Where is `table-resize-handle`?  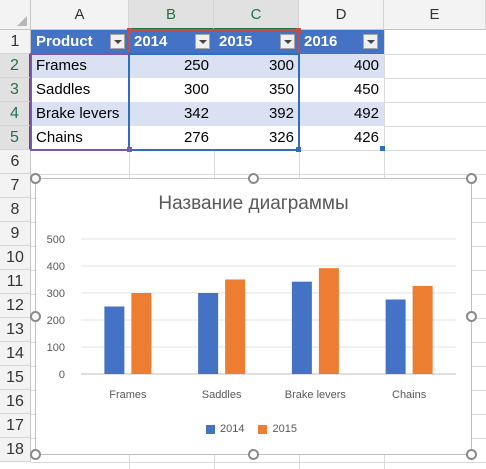
table-resize-handle is located at coordinates (382, 148).